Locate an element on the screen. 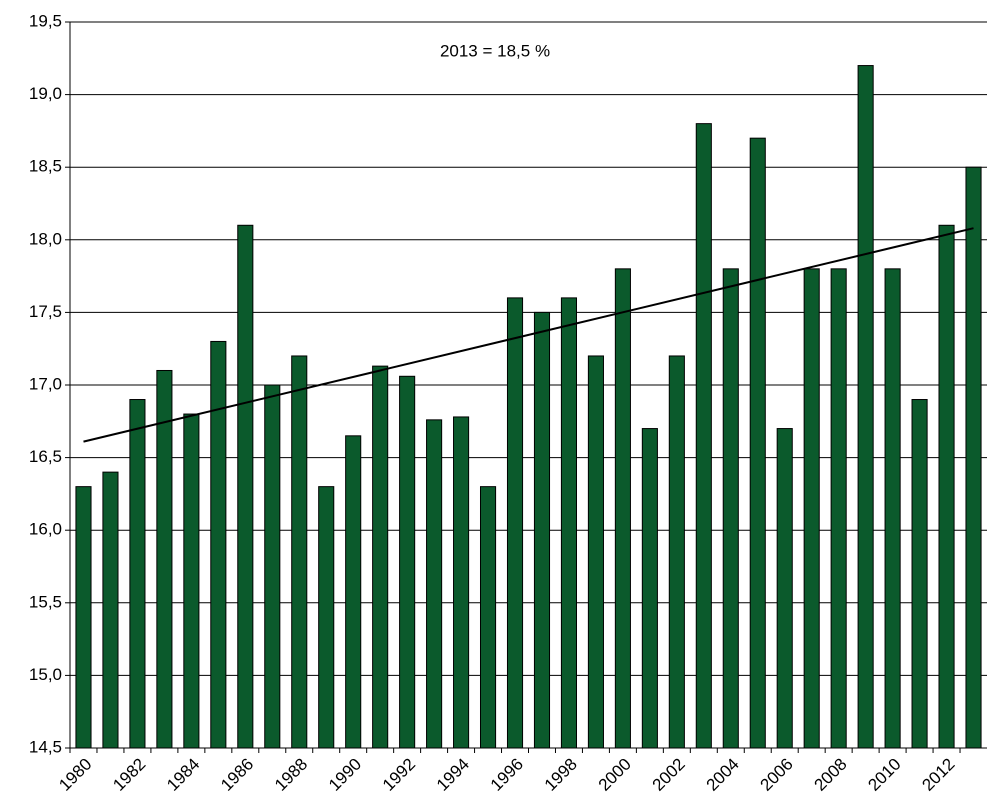 The height and width of the screenshot is (812, 987). y-tick-label: 18,5 is located at coordinates (45, 166).